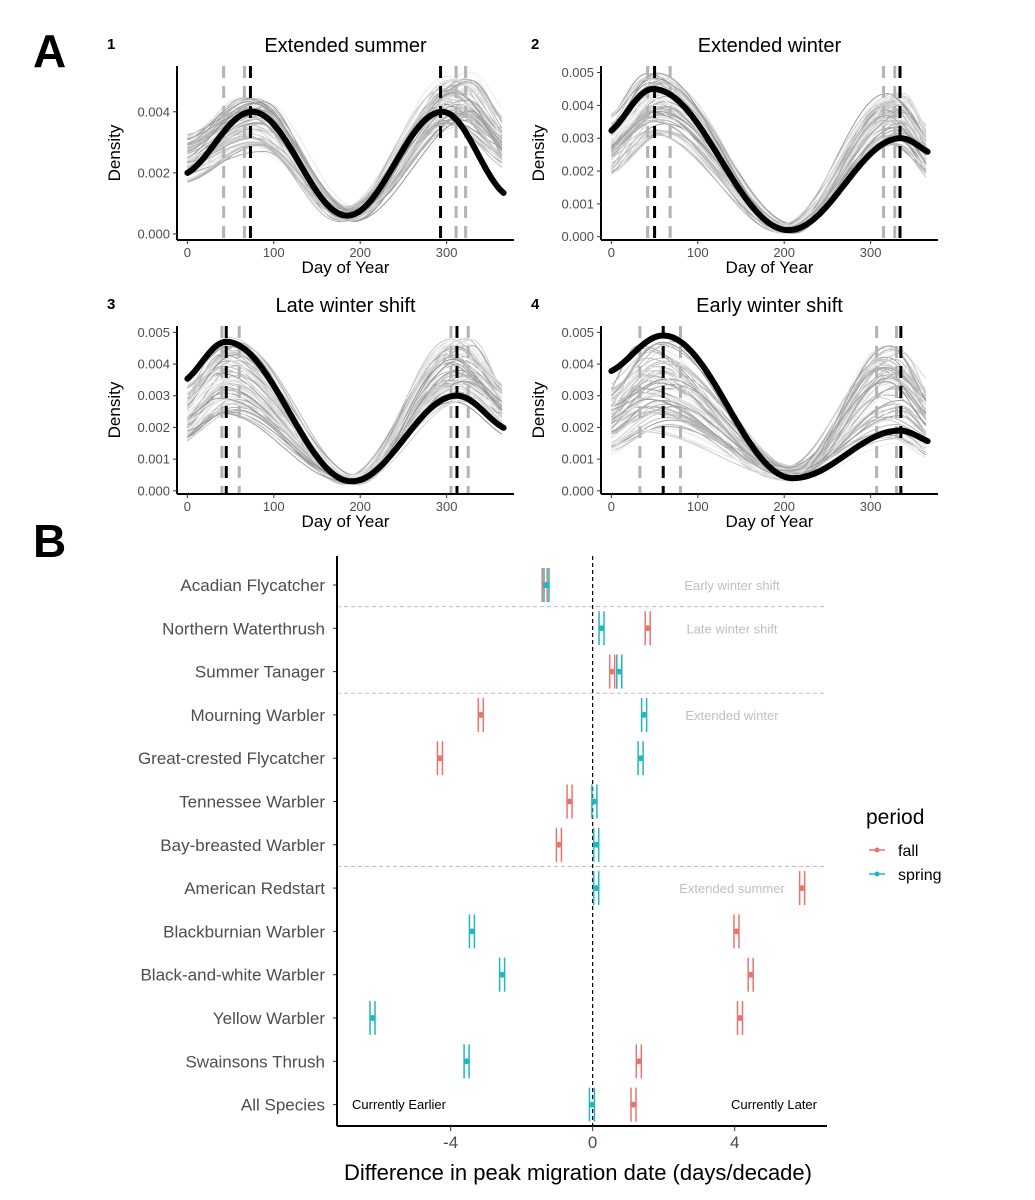  What do you see at coordinates (242, 845) in the screenshot?
I see `species-label: Bay-breasted Warbler` at bounding box center [242, 845].